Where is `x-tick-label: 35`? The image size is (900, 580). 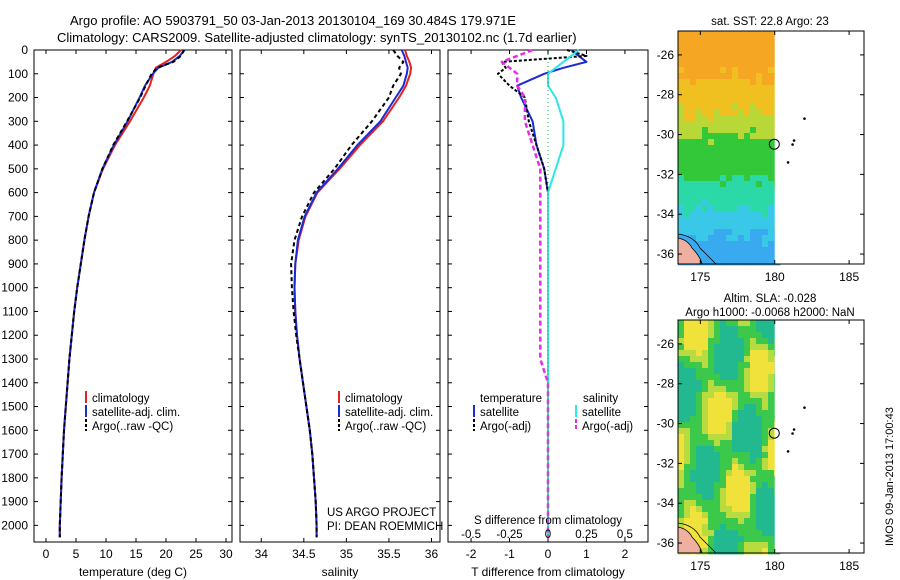 x-tick-label: 35 is located at coordinates (347, 554).